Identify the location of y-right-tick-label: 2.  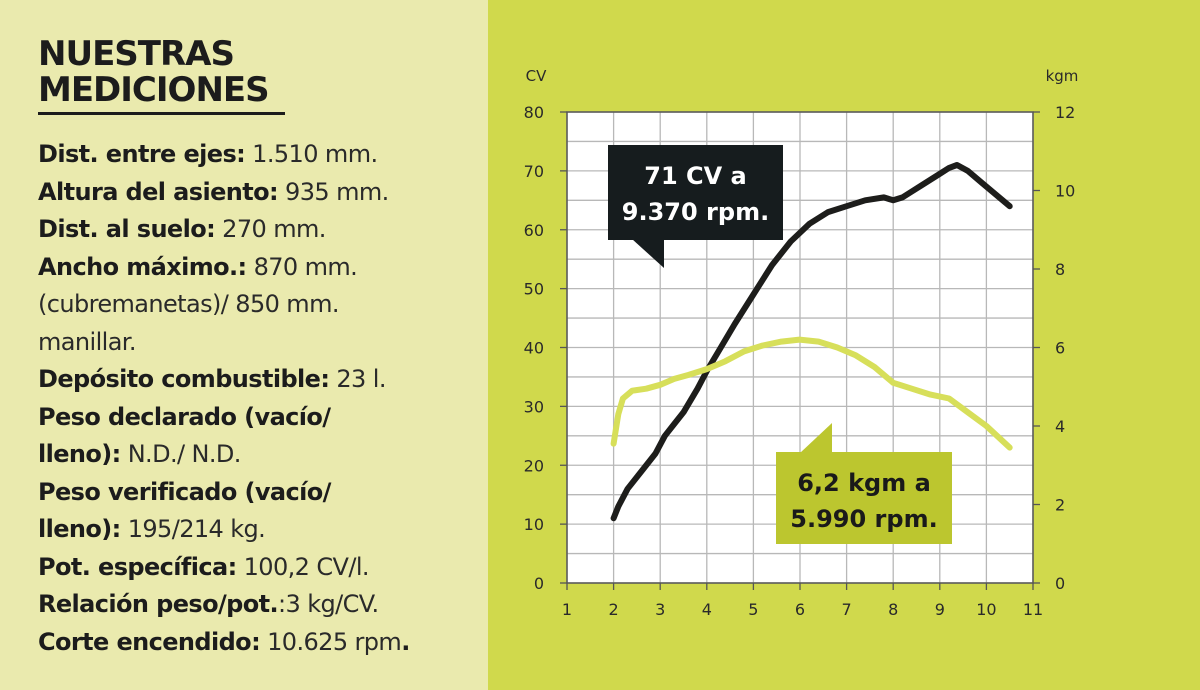
(1060, 505).